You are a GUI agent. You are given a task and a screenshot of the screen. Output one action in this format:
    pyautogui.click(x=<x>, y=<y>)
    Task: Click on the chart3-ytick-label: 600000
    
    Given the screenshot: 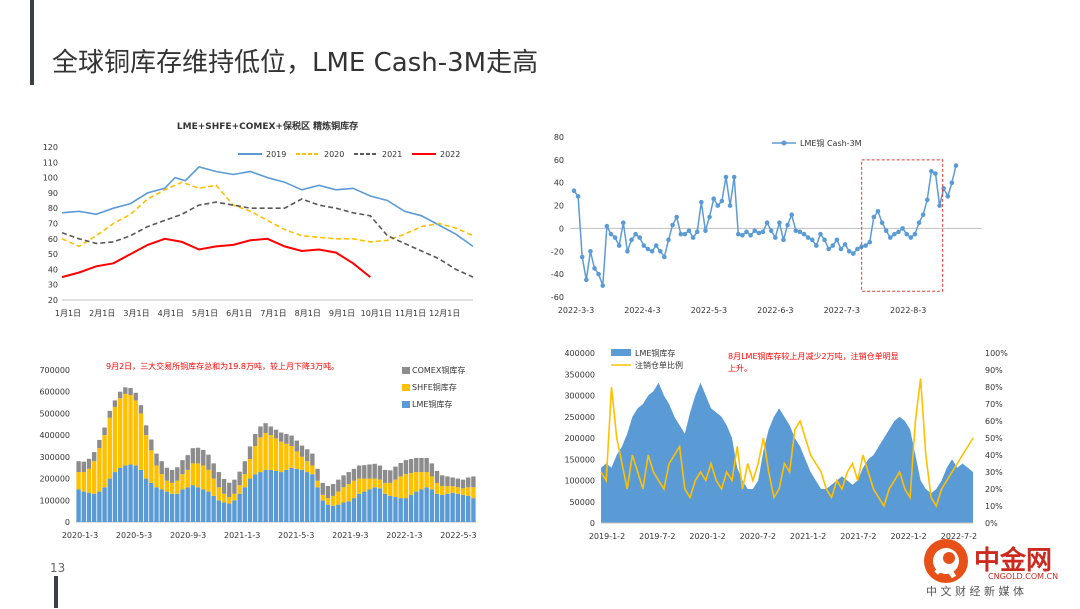 What is the action you would take?
    pyautogui.click(x=54, y=392)
    